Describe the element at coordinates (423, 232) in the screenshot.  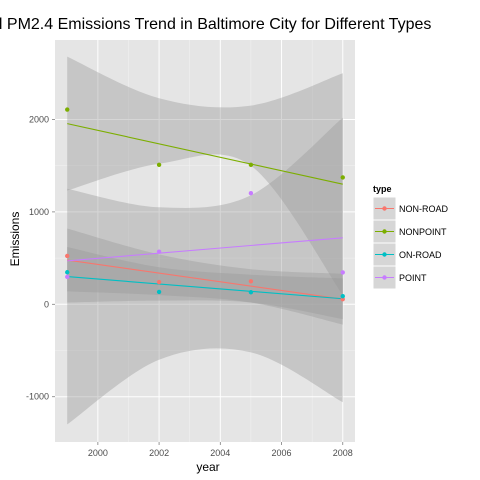
I see `legend-label: NONPOINT` at that location.